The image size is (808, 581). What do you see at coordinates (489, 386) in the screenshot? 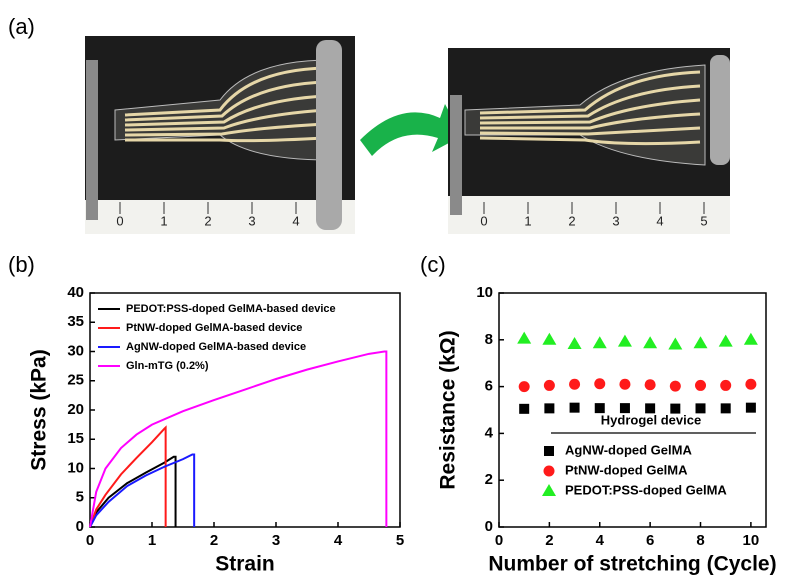
I see `y-tick-label: 6` at bounding box center [489, 386].